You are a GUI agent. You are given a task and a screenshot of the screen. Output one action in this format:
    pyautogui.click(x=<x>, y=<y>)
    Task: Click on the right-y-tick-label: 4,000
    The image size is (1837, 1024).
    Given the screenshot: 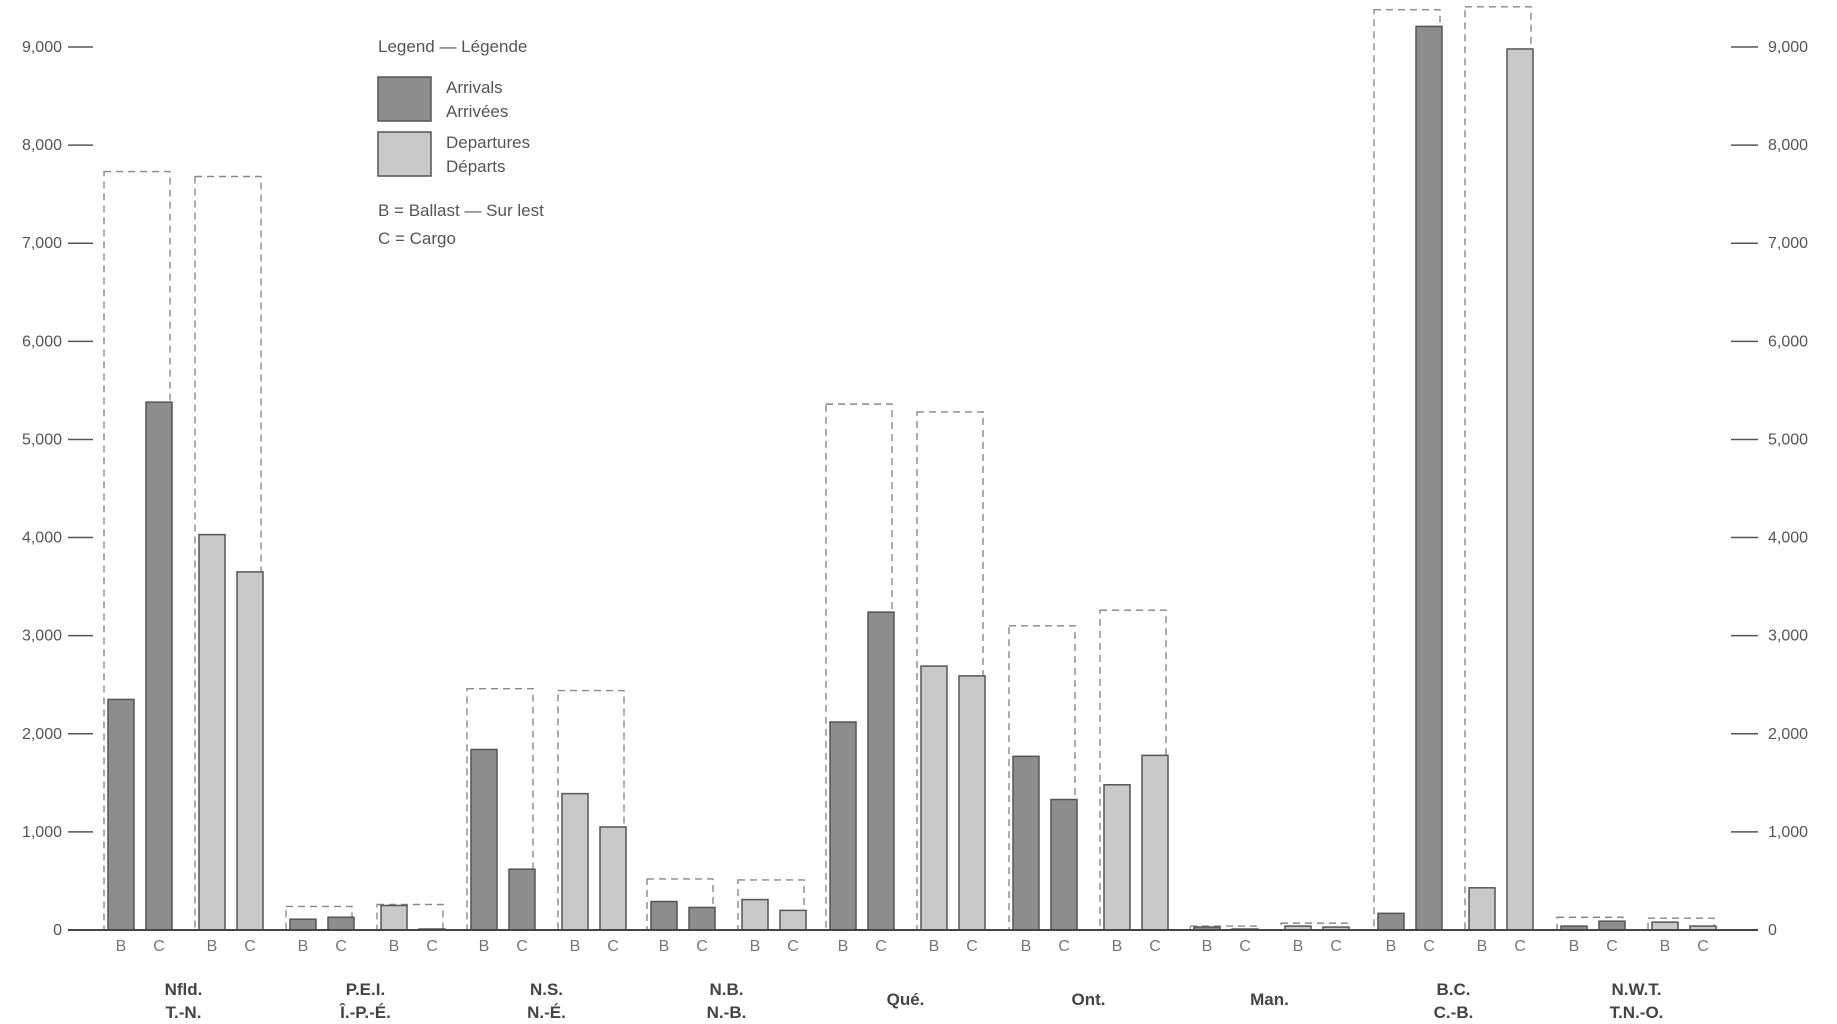 What is the action you would take?
    pyautogui.click(x=1788, y=538)
    